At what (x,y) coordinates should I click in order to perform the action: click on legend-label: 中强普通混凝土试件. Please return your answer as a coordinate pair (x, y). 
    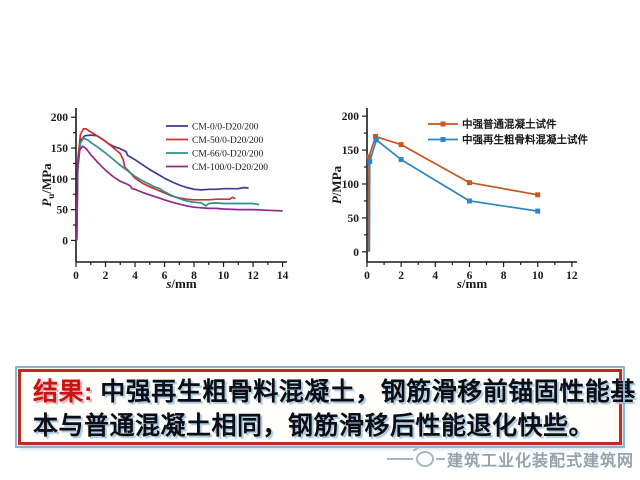
    Looking at the image, I should click on (509, 124).